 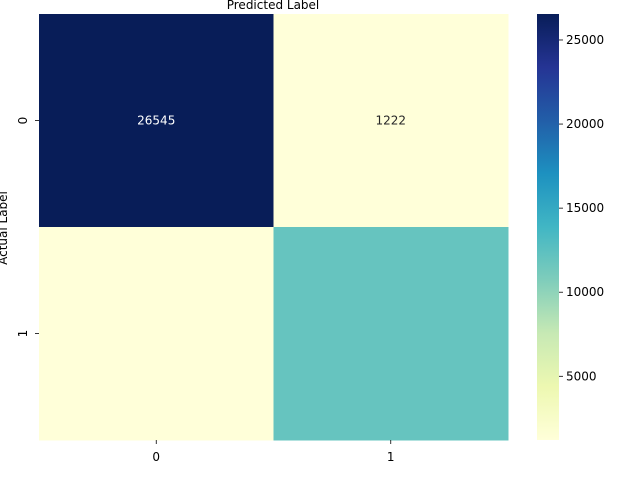 What do you see at coordinates (585, 208) in the screenshot?
I see `colorbar-tick-label: 15000` at bounding box center [585, 208].